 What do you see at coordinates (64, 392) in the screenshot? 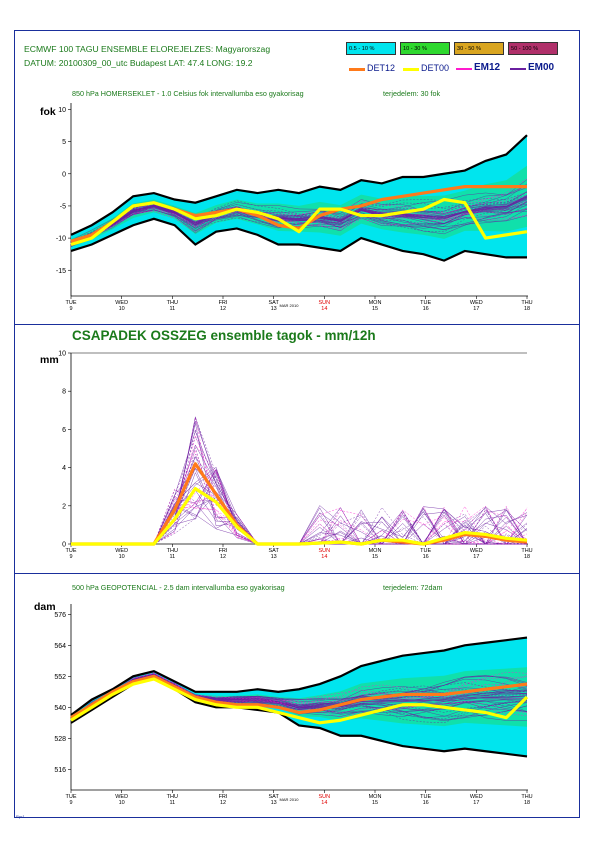
I see `y-tick-label: 8` at bounding box center [64, 392].